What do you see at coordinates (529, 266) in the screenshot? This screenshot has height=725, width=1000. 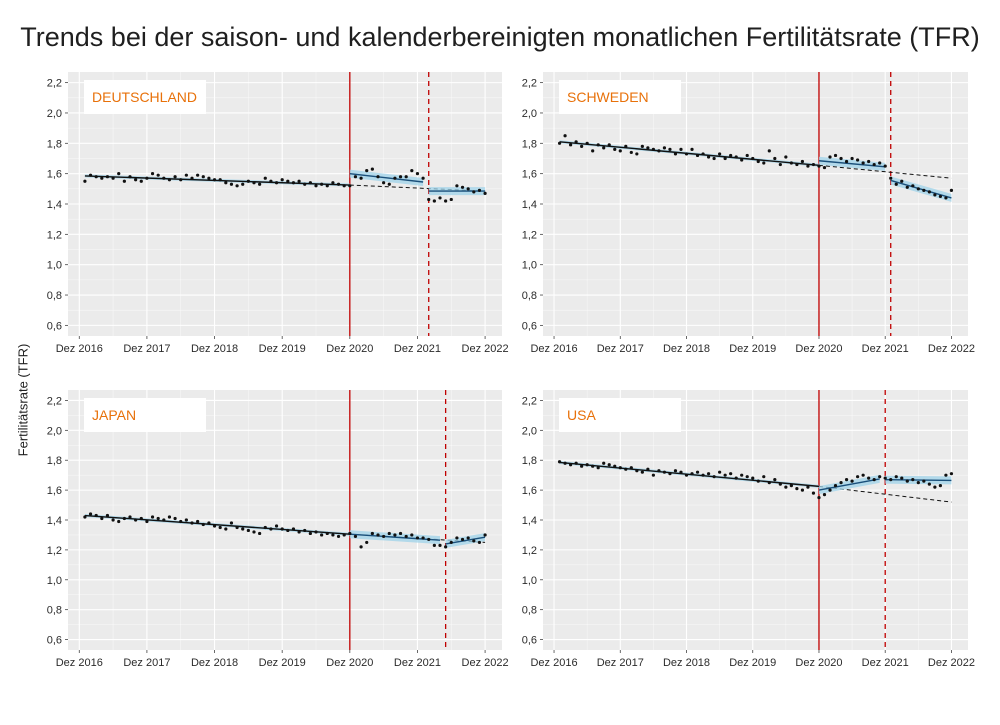 I see `y-tick-label: 1,0` at bounding box center [529, 266].